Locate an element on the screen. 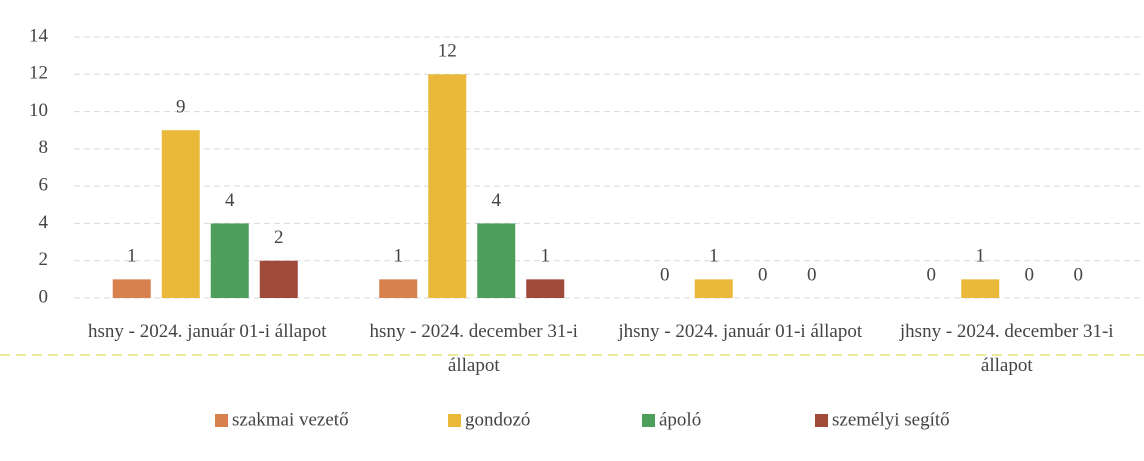  data-label: 2 is located at coordinates (279, 237).